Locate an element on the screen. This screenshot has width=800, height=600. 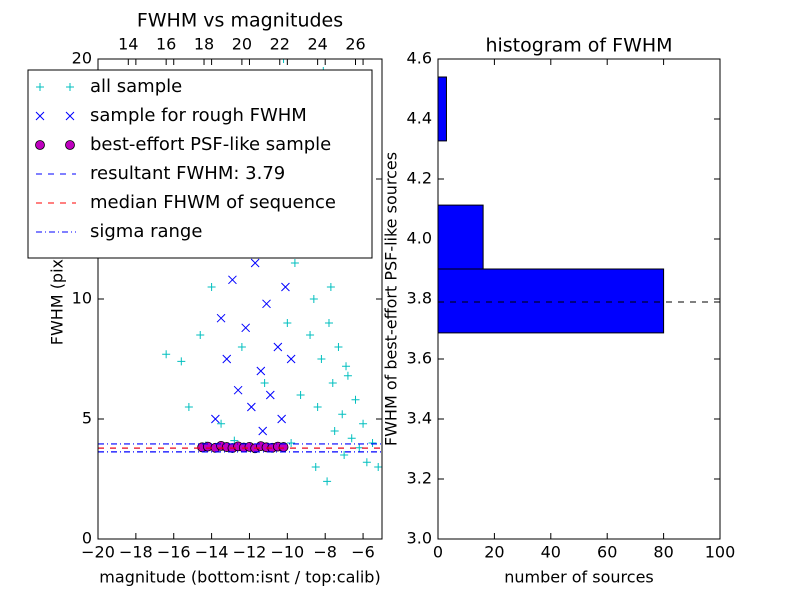
y-tick-label: 4.6 is located at coordinates (419, 58).